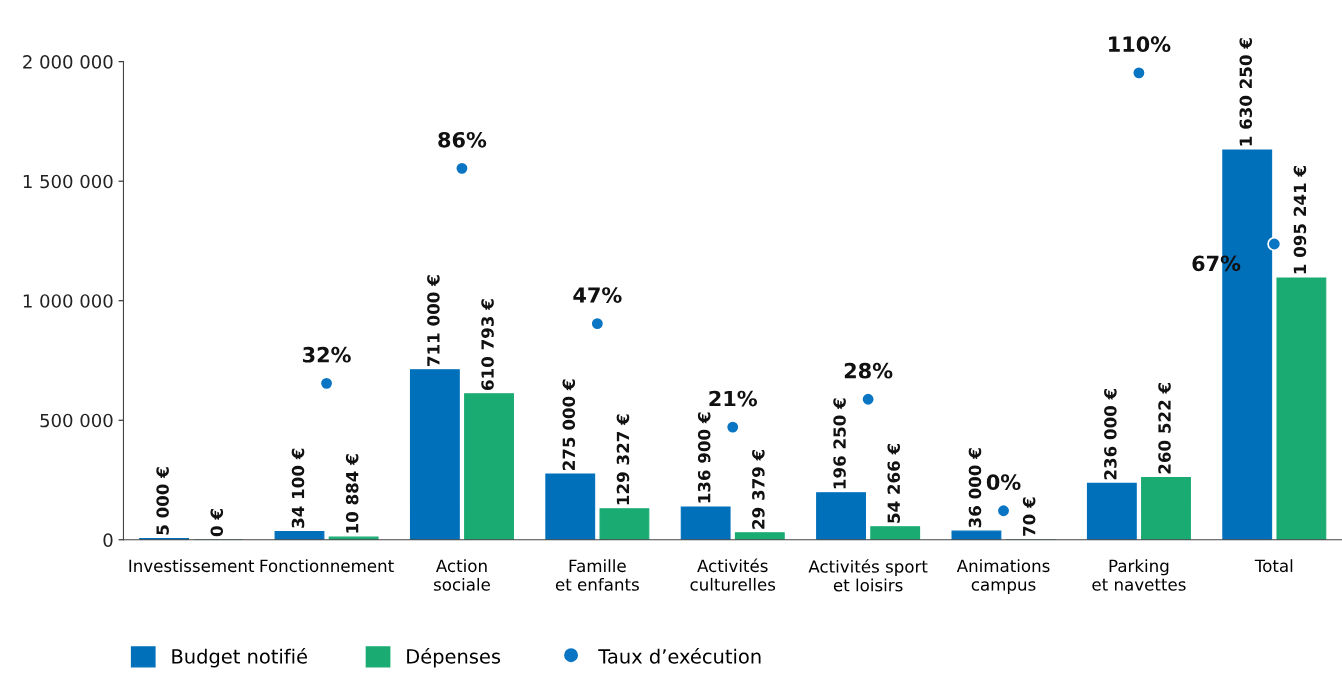  What do you see at coordinates (1139, 575) in the screenshot?
I see `x-tick-label: Parking et navettes` at bounding box center [1139, 575].